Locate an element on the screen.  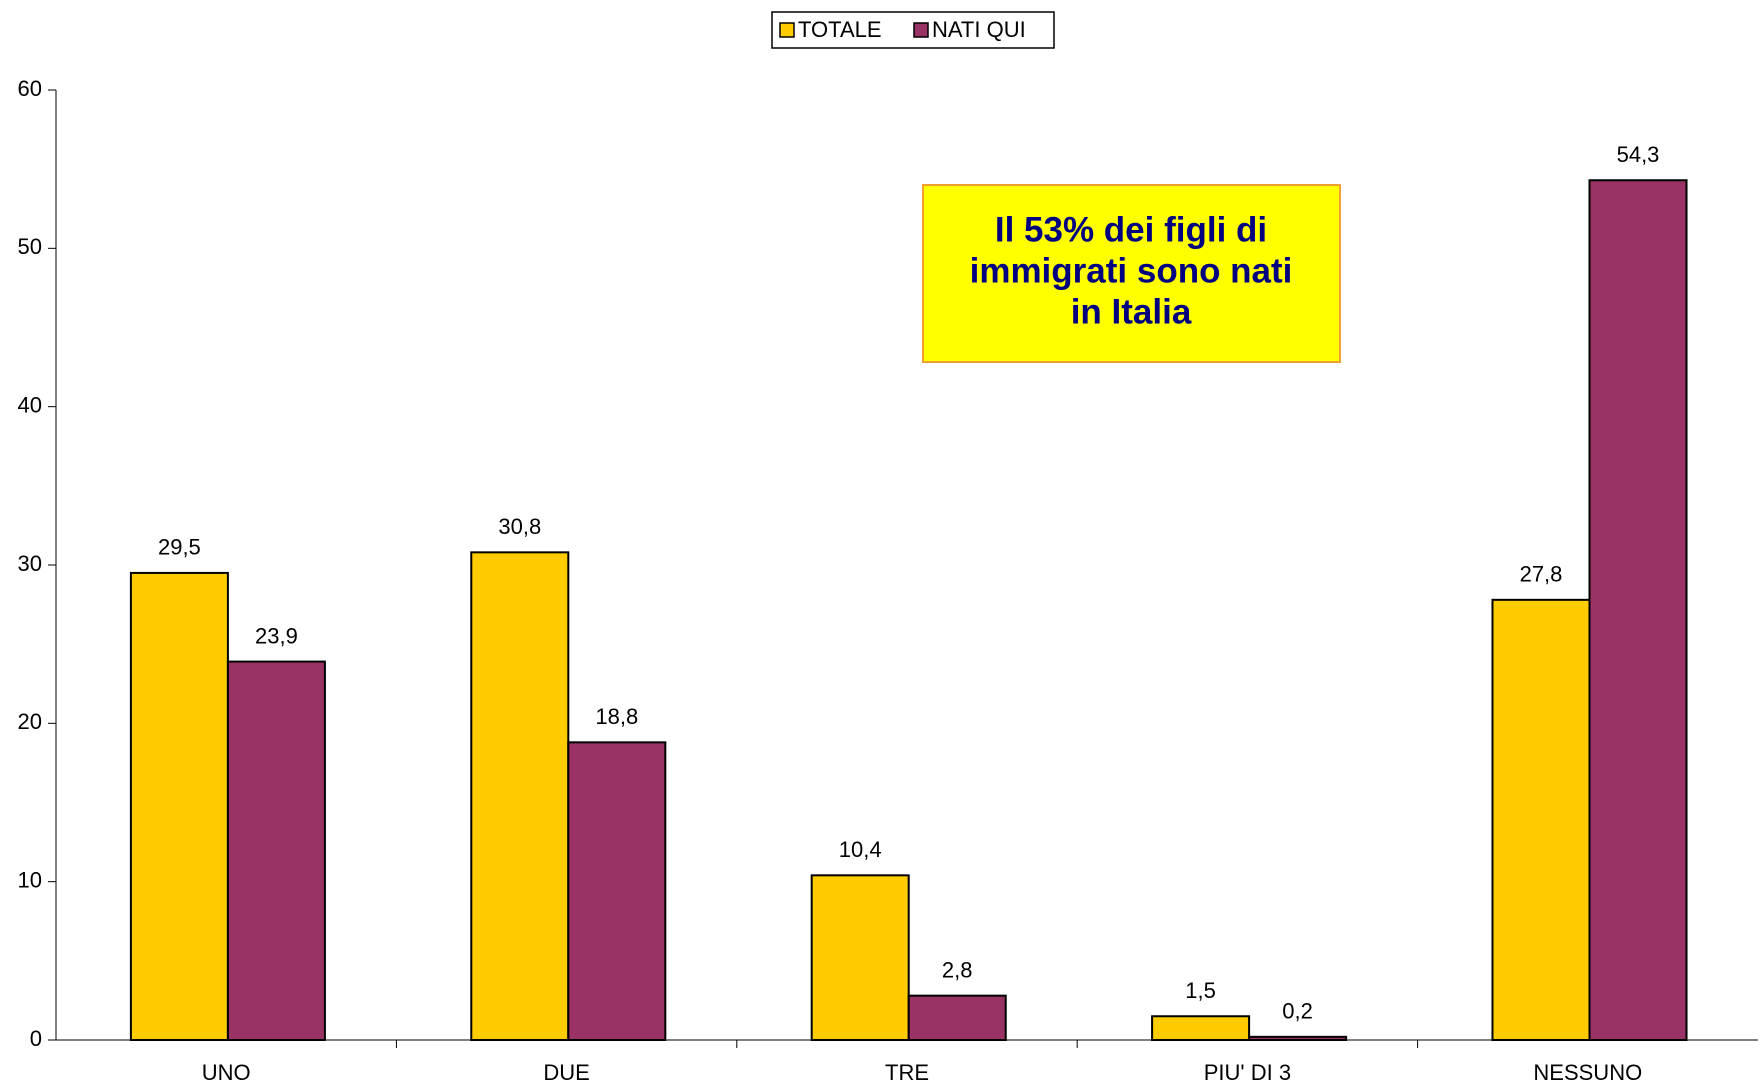
value-label: 2,8 is located at coordinates (957, 969).